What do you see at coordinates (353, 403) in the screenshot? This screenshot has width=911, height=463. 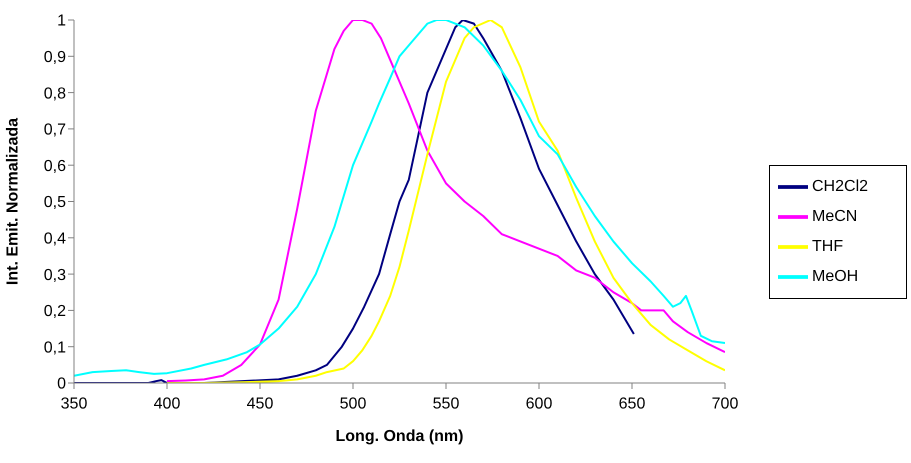 I see `x-tick-label: 500` at bounding box center [353, 403].